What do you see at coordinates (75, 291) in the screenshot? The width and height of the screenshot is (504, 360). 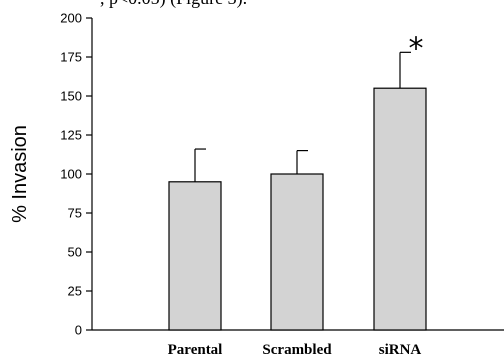 I see `y-tick-label: 25` at bounding box center [75, 291].